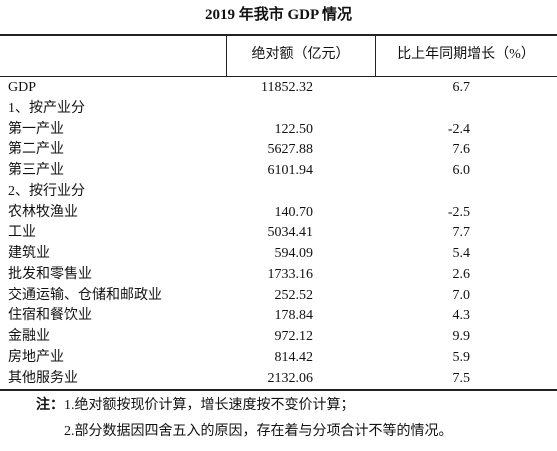  Describe the element at coordinates (294, 212) in the screenshot. I see `absolute-value: 140.70` at that location.